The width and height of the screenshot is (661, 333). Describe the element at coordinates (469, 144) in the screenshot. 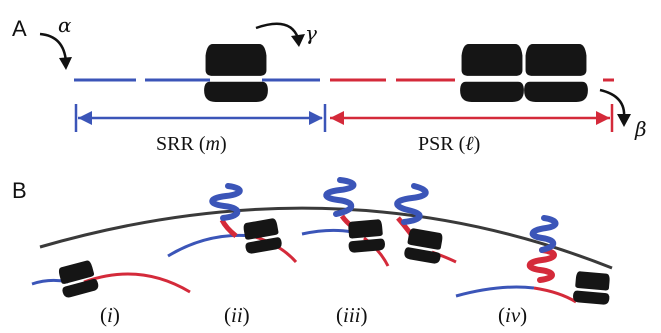

I see `psr-param: ℓ` at that location.